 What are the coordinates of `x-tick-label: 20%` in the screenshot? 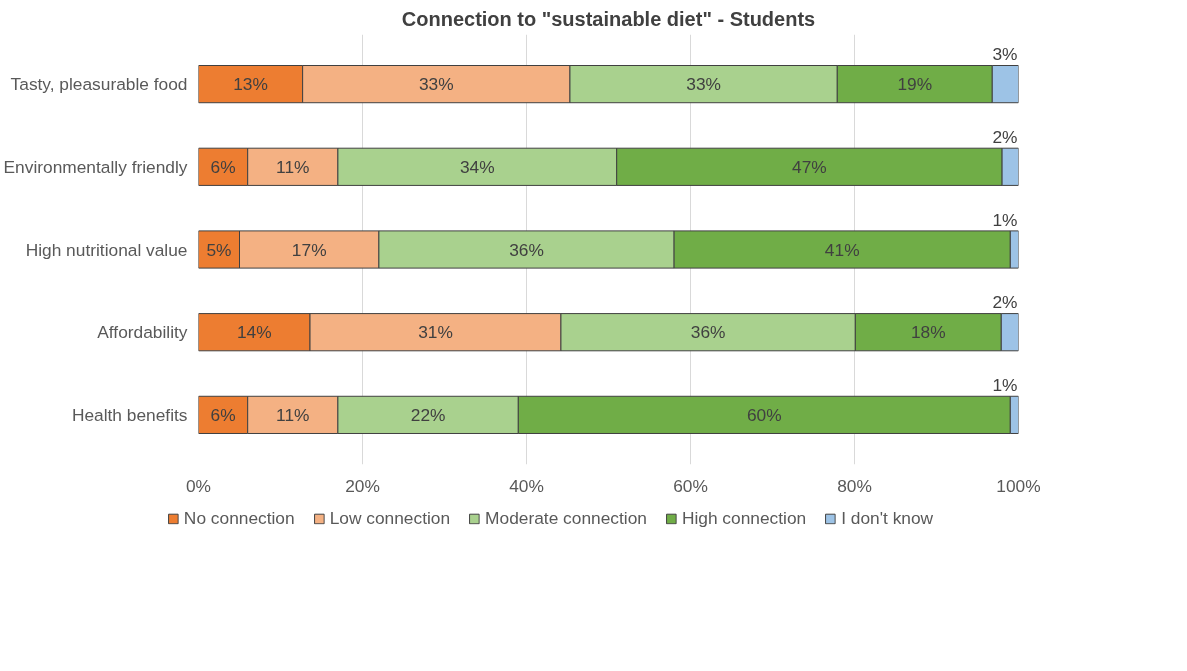 It's located at (362, 485).